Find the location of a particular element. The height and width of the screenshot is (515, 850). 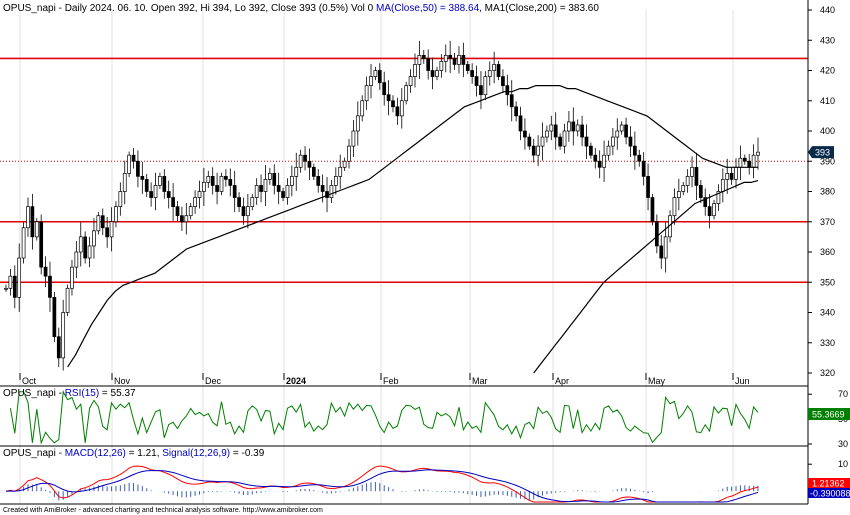

month-label: Nov is located at coordinates (122, 381).